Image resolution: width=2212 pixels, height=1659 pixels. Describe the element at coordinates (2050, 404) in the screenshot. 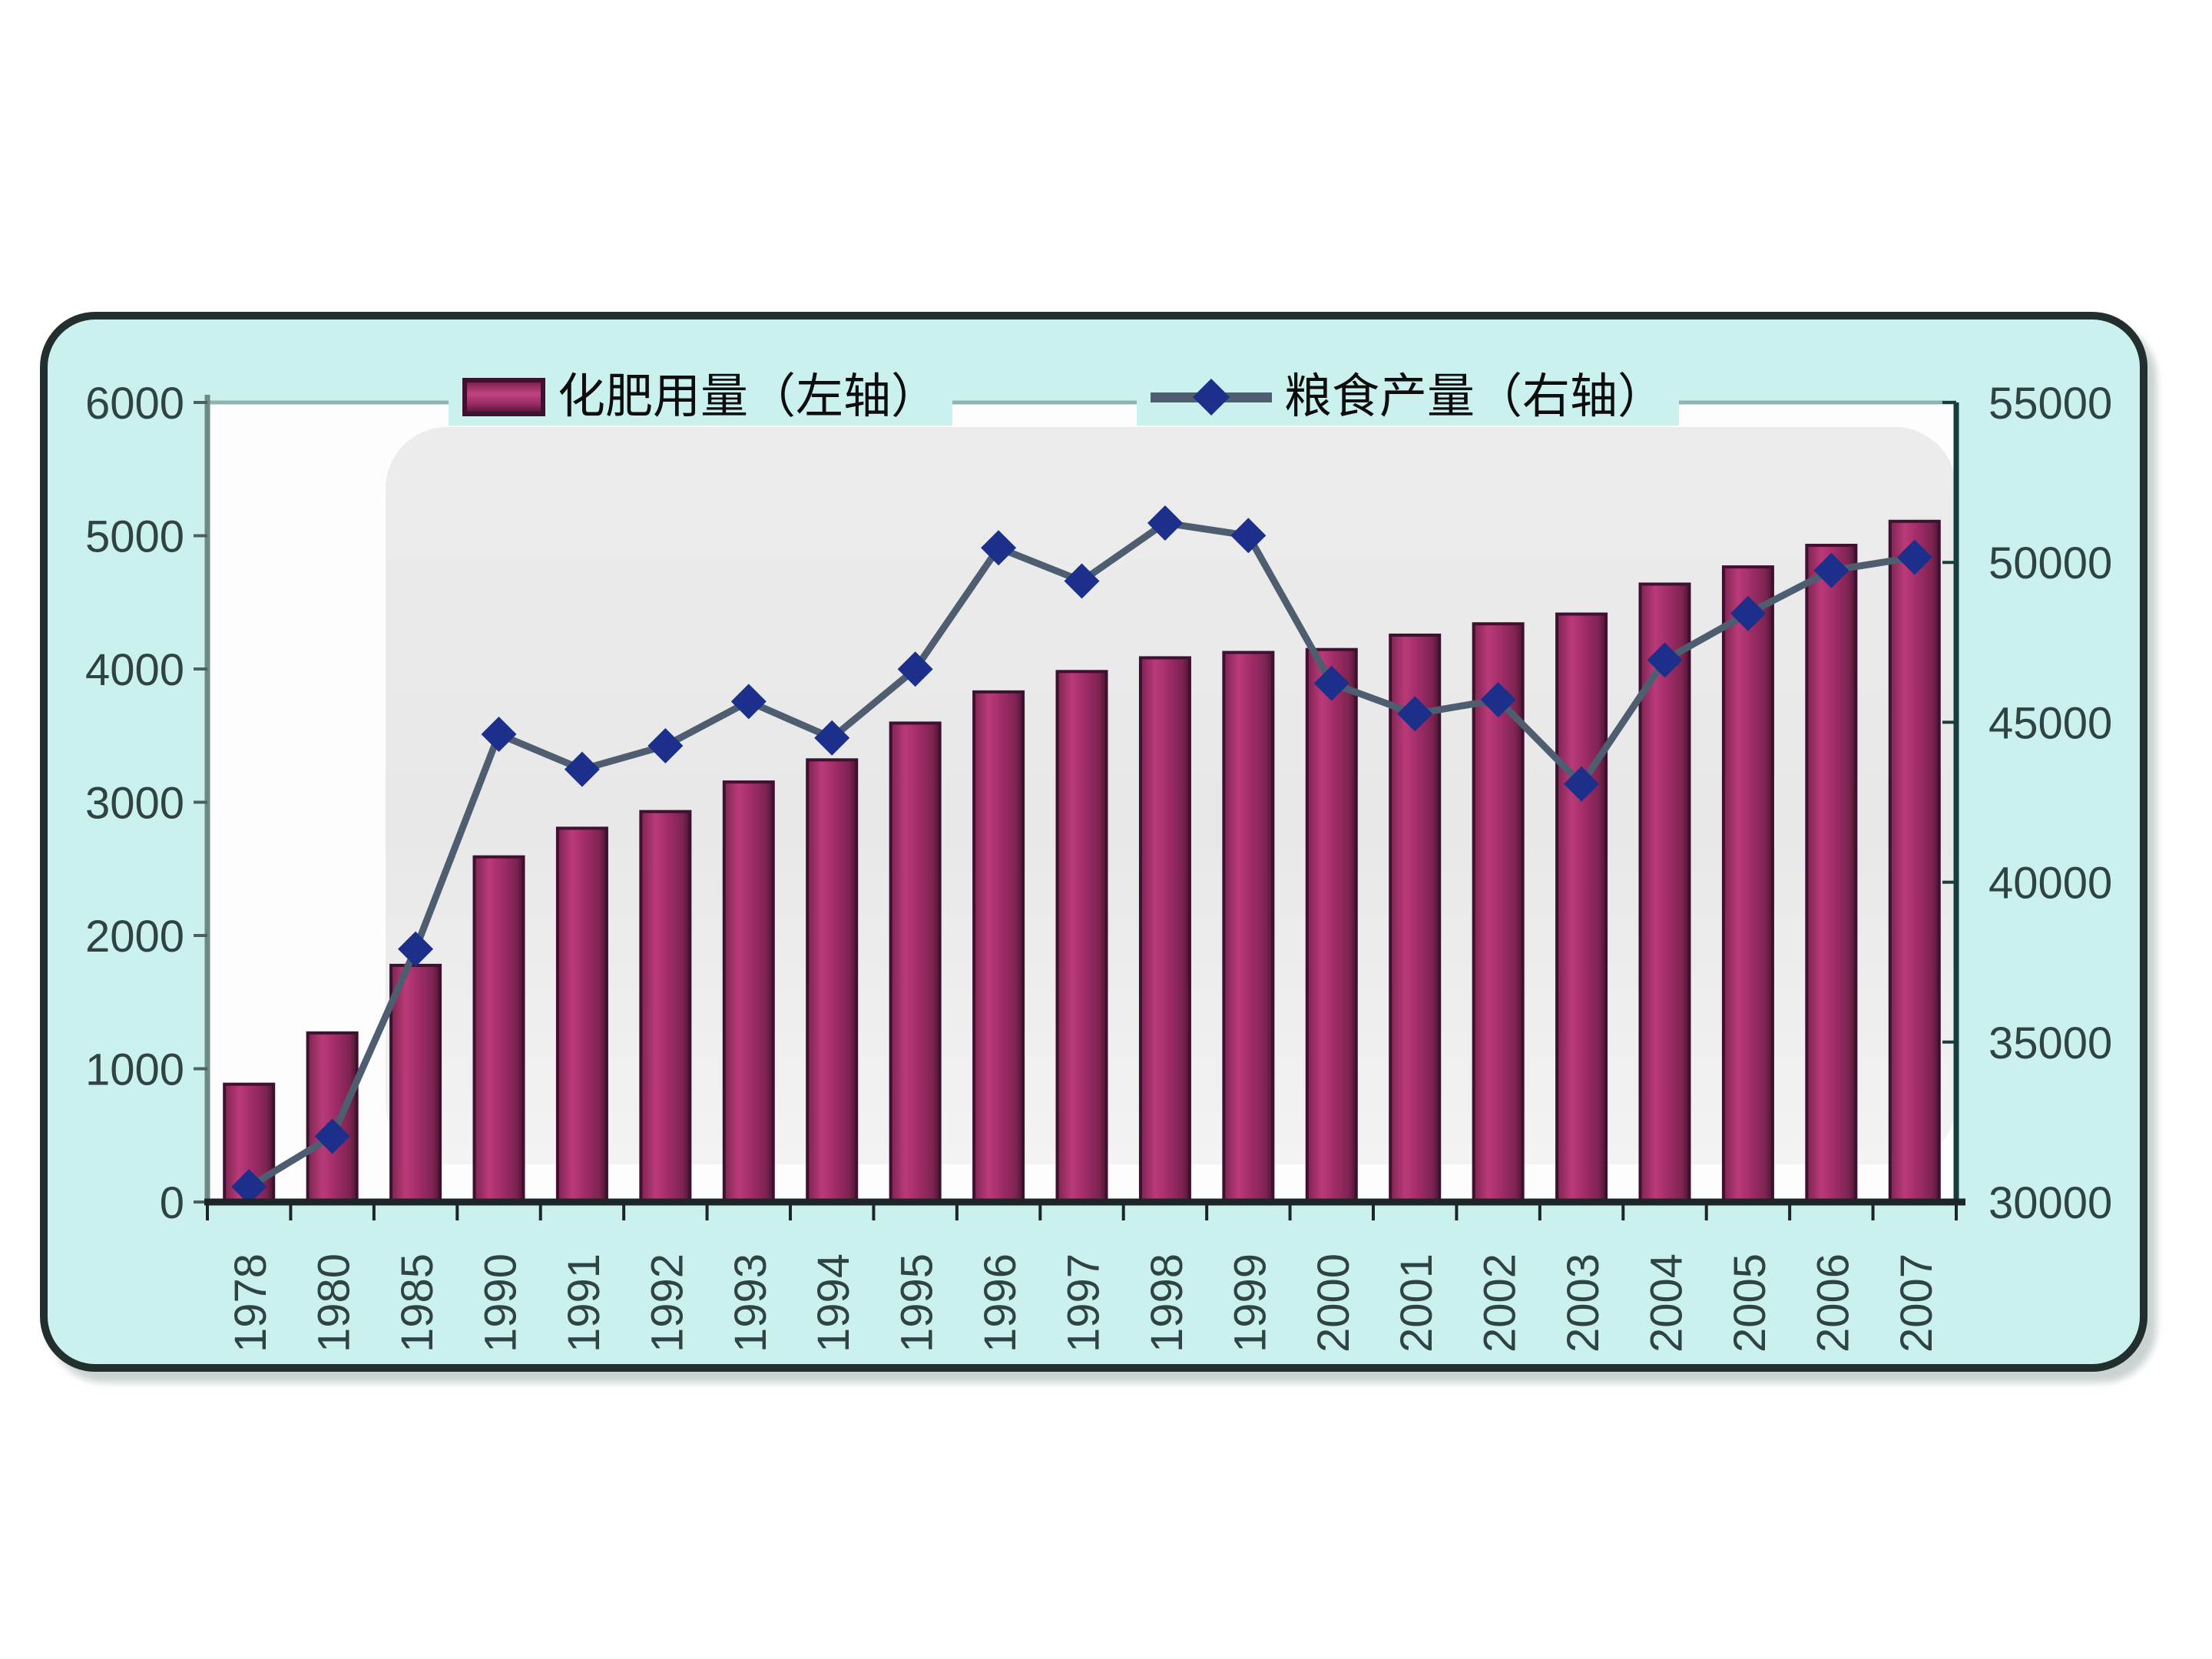

I see `right-axis-tick-label: 55000` at that location.